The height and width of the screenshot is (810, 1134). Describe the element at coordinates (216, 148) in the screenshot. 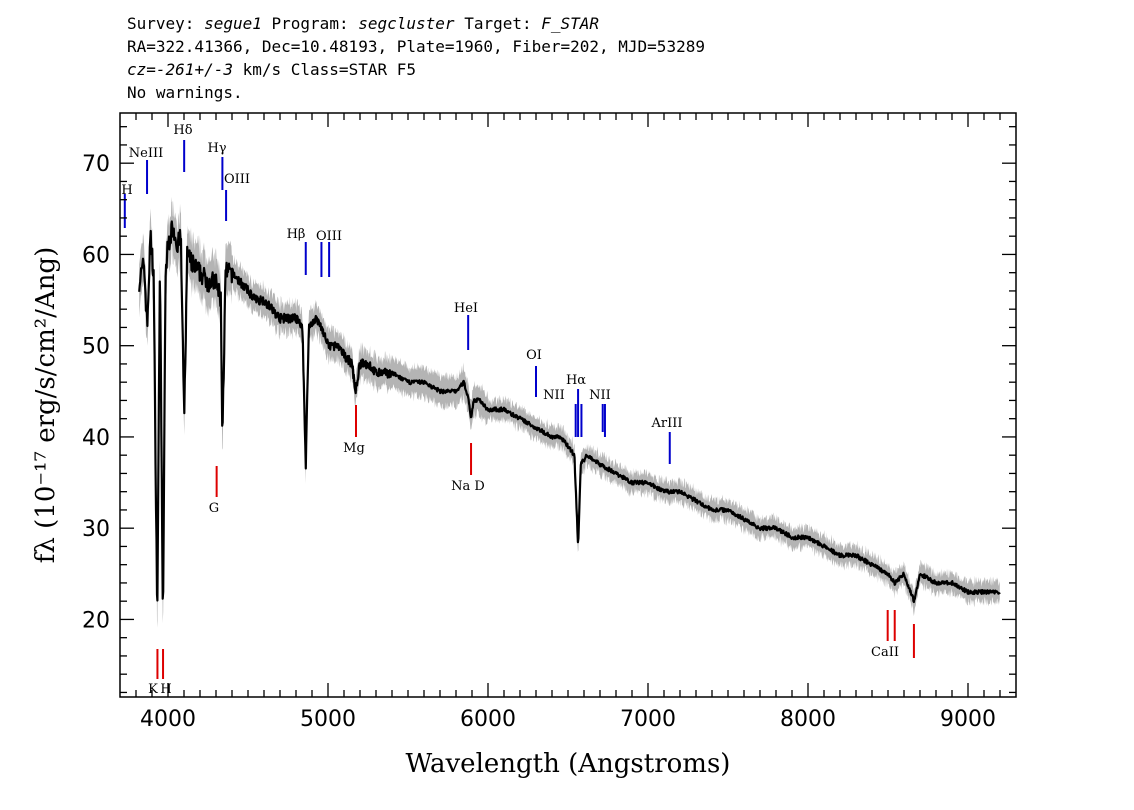

I see `emission-label-3: Hγ` at that location.